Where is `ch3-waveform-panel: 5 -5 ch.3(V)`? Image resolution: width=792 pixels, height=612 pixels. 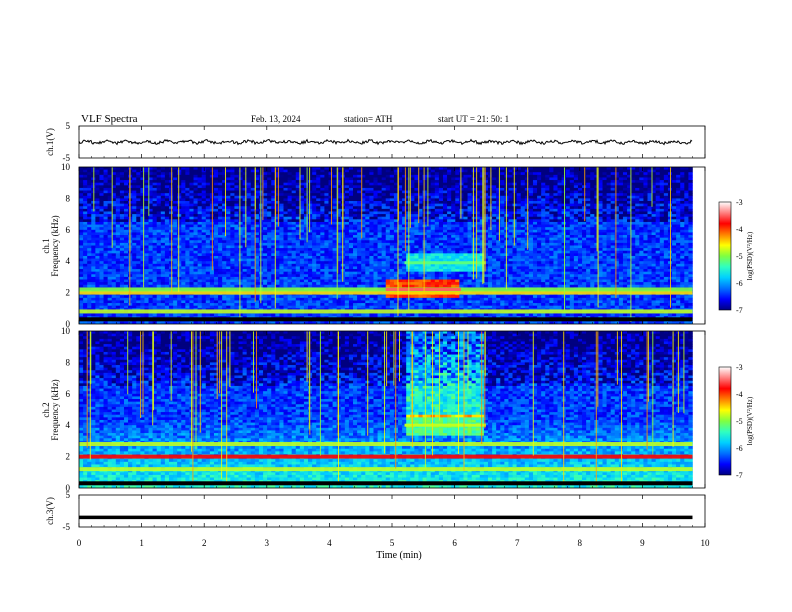
ch3-waveform-panel: 5 -5 ch.3(V) is located at coordinates (375, 511).